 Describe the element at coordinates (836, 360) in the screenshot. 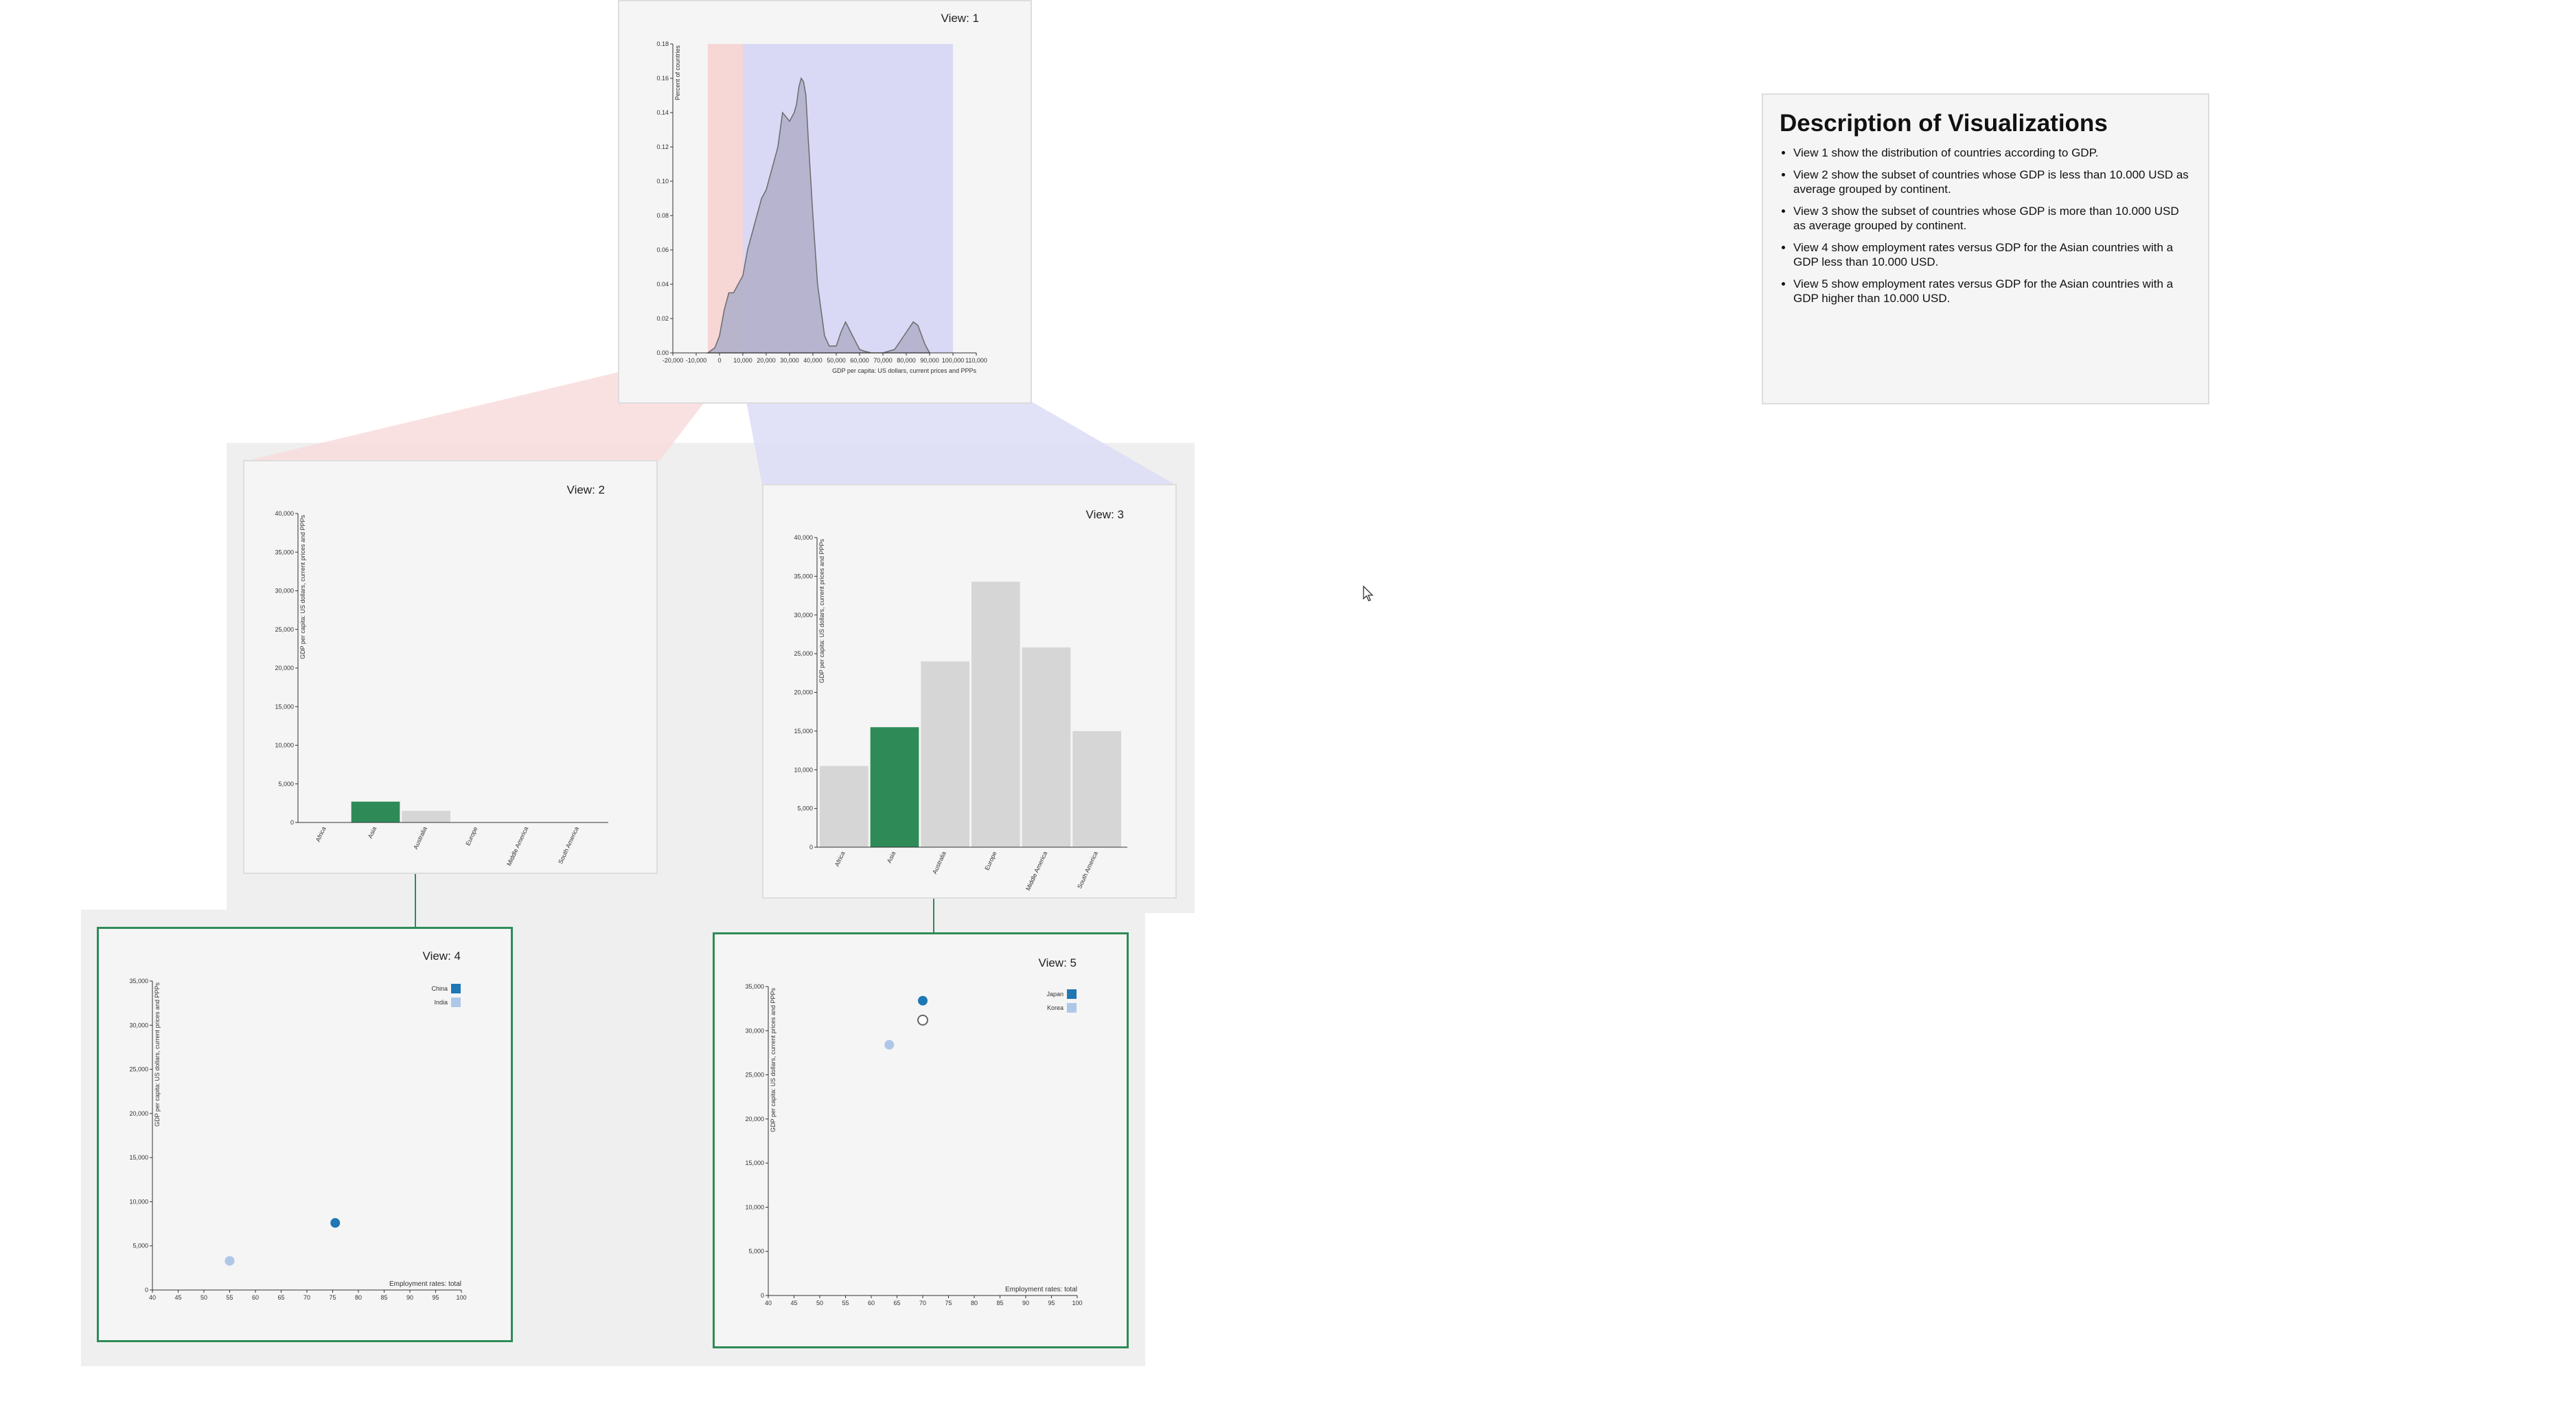

I see `x-tick-label: 50,000` at that location.